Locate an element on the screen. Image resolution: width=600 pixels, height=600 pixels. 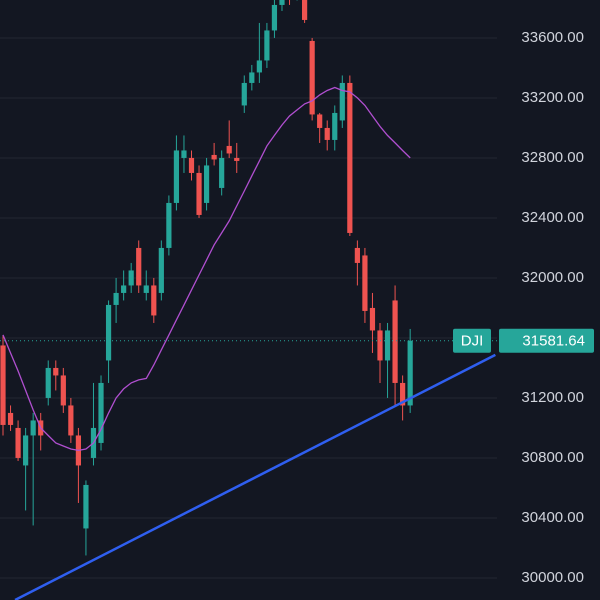
symbol-label: DJI is located at coordinates (472, 341).